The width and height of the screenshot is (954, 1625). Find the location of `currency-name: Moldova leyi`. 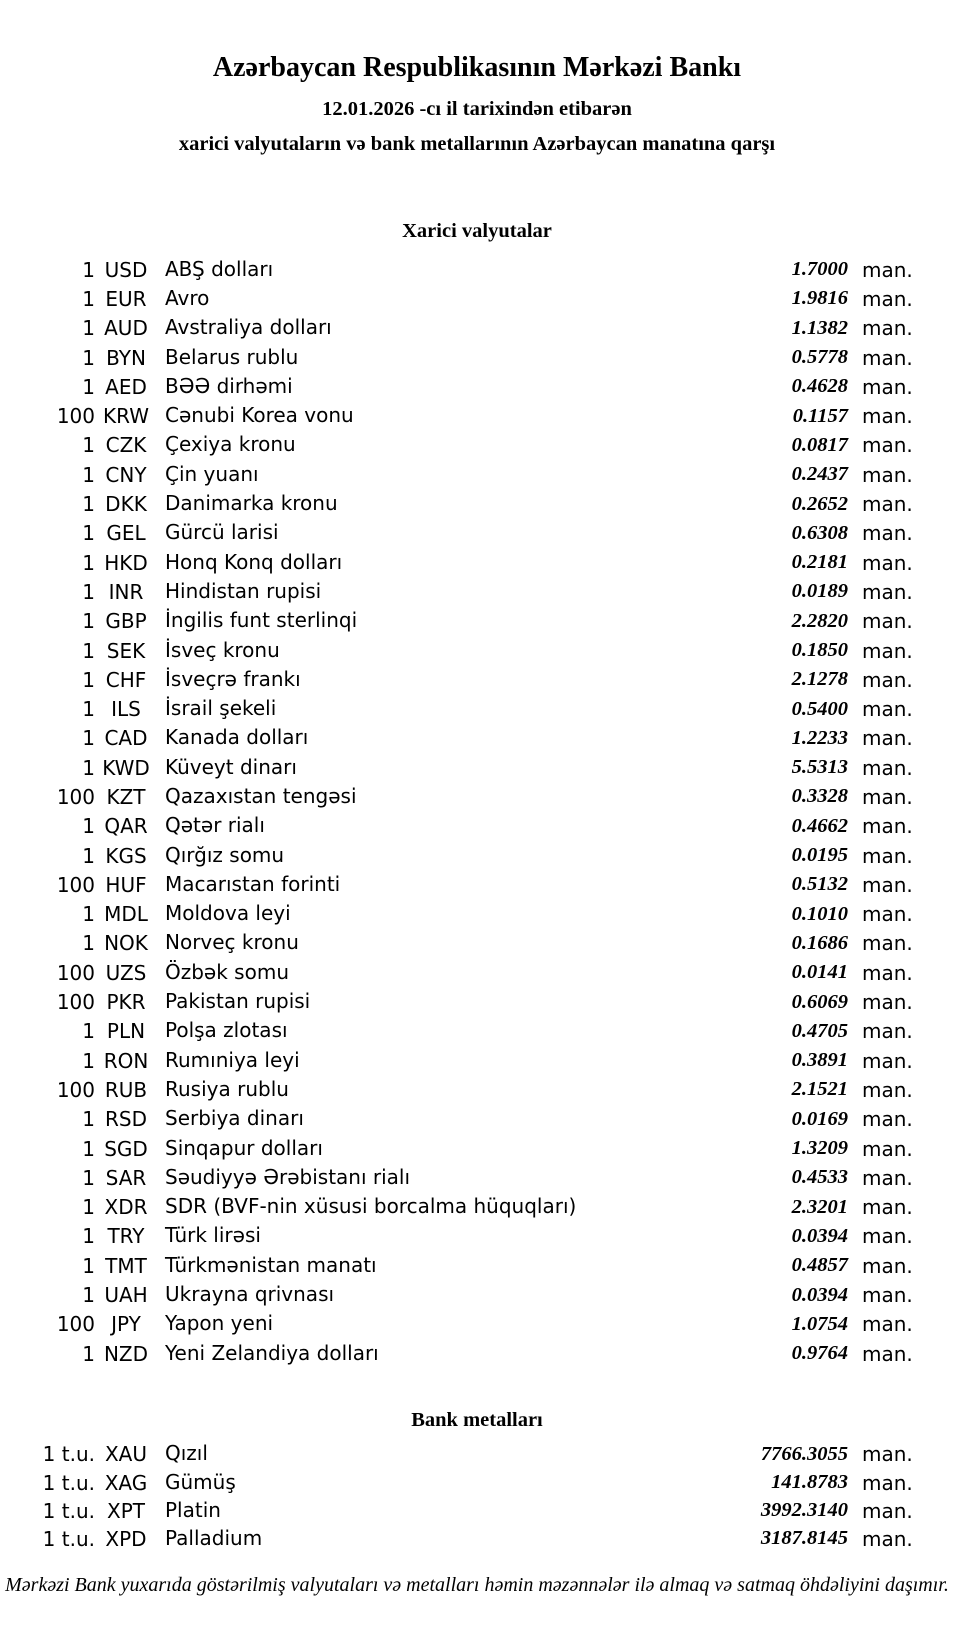

currency-name: Moldova leyi is located at coordinates (228, 913).